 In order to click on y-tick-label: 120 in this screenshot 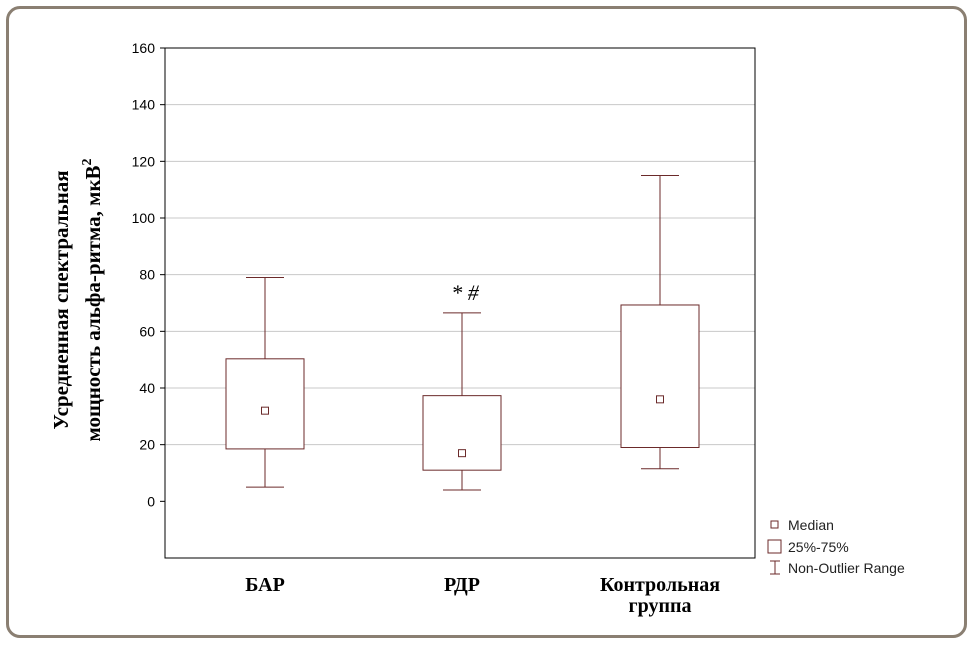, I will do `click(144, 161)`.